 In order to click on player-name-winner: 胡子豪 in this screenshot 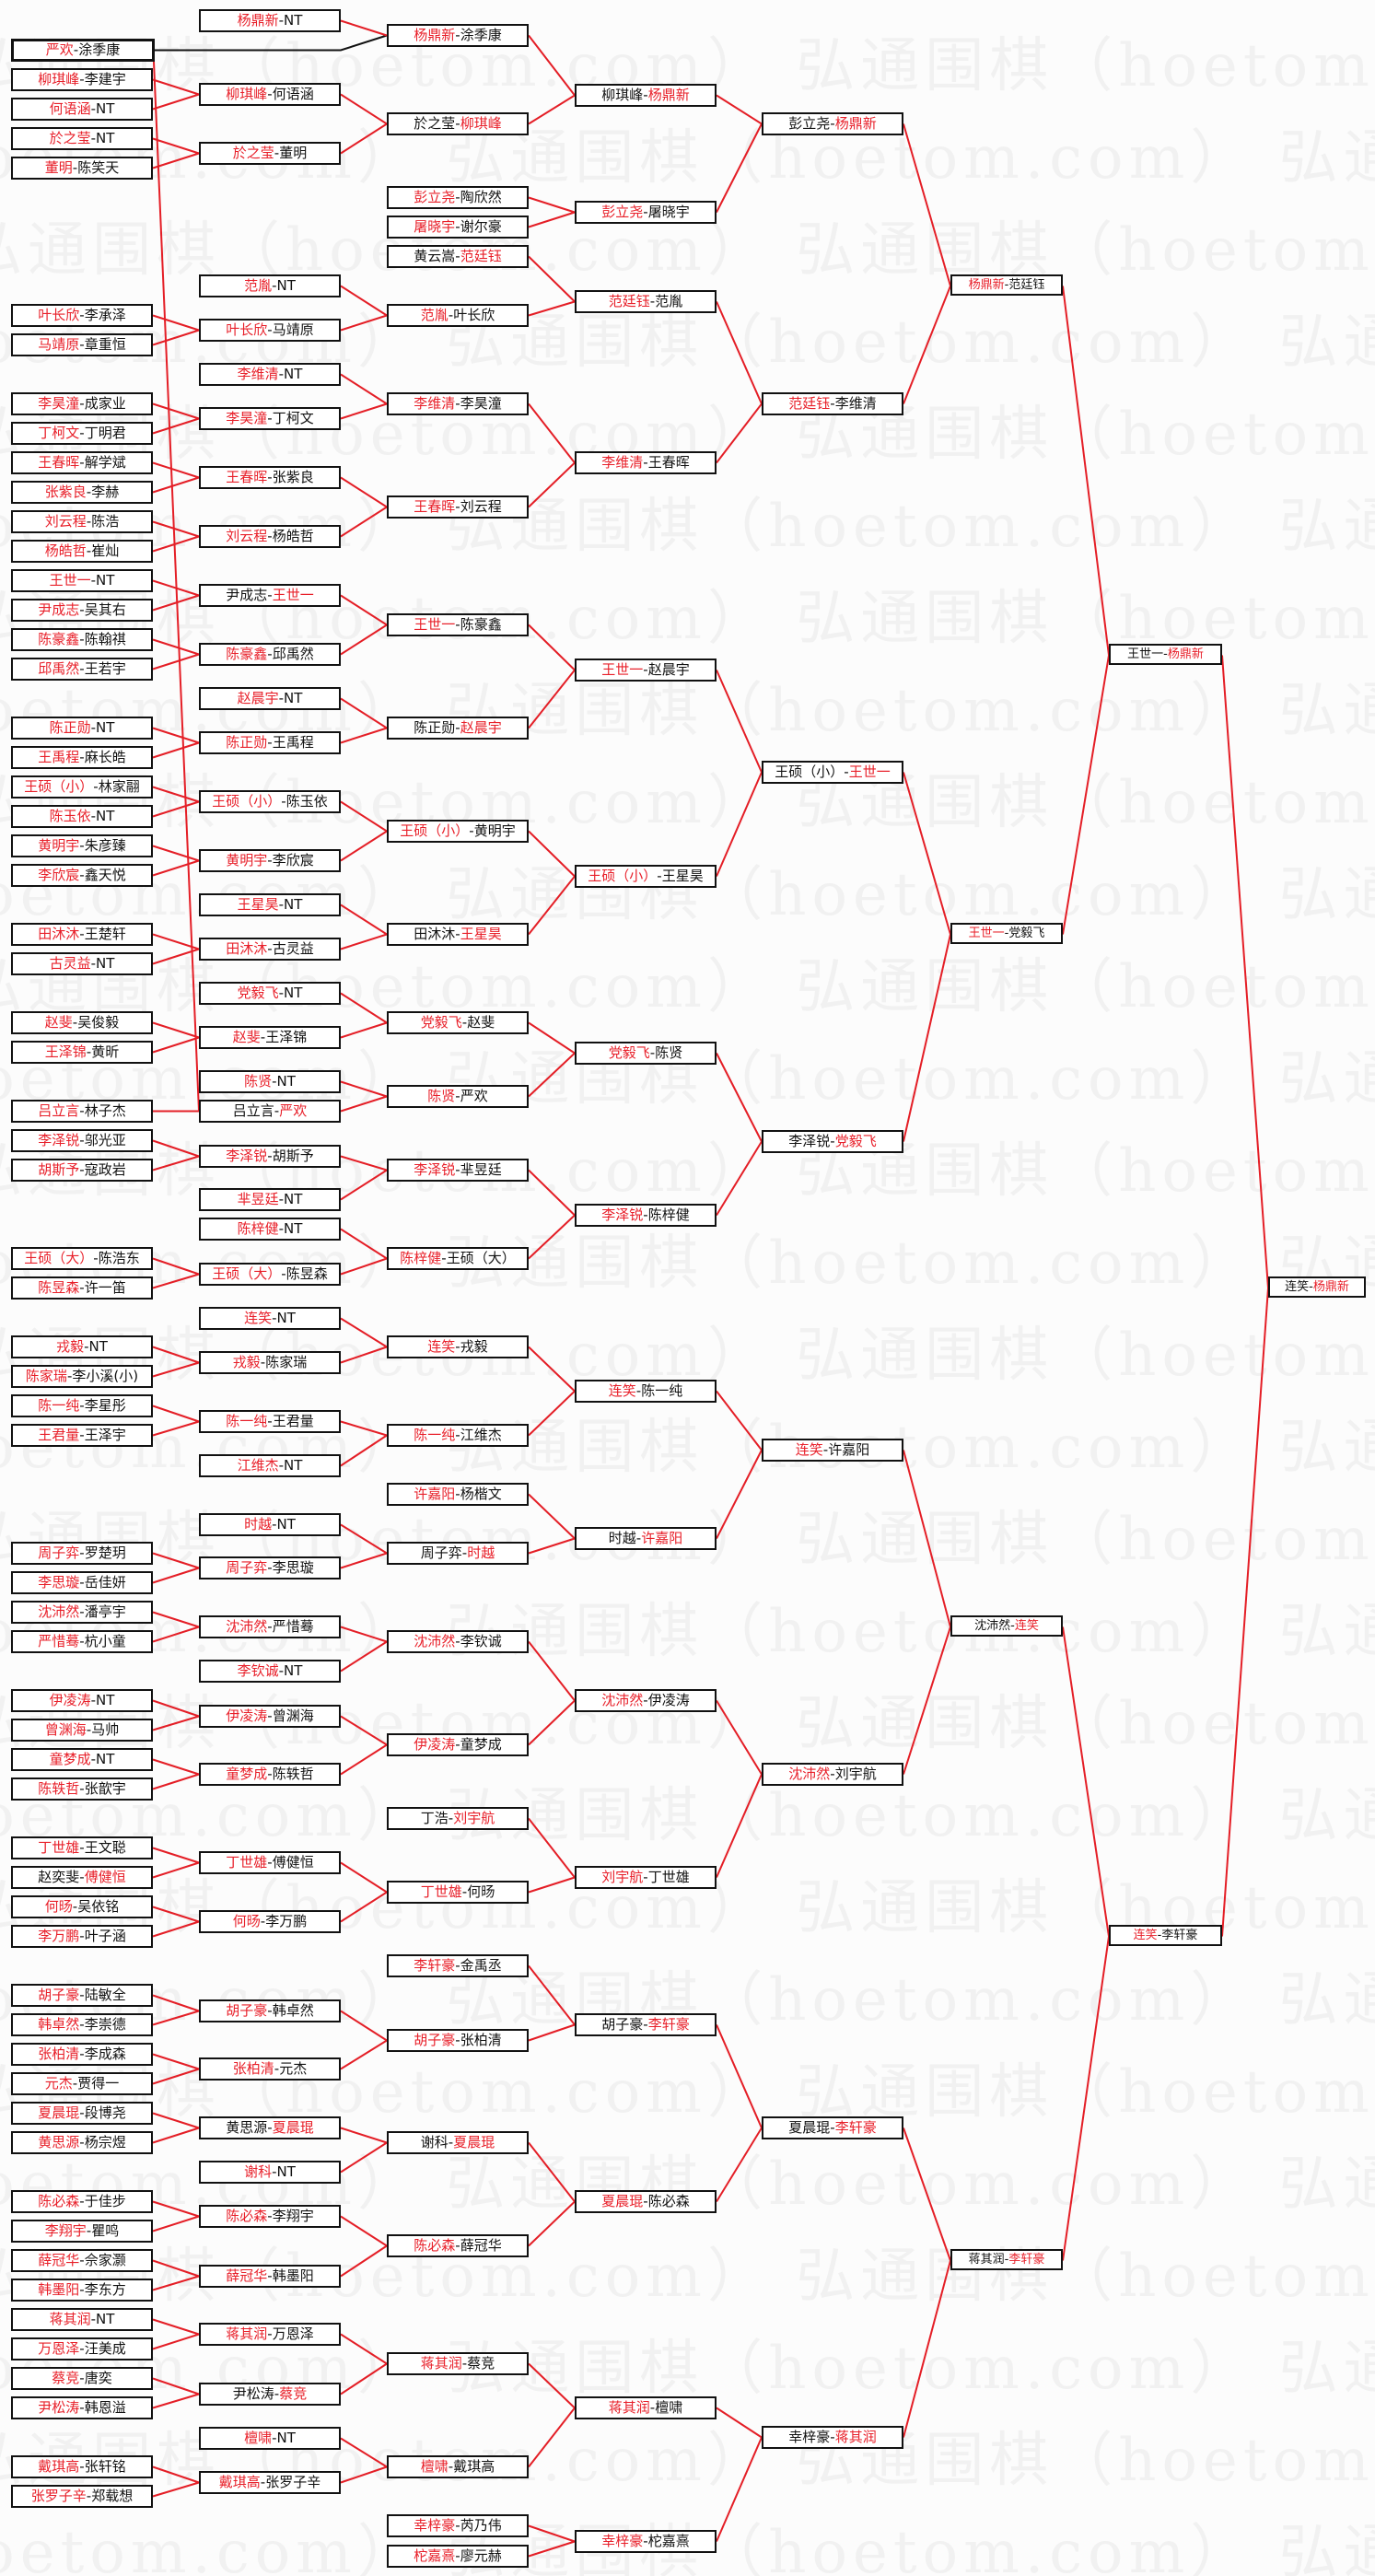, I will do `click(59, 1995)`.